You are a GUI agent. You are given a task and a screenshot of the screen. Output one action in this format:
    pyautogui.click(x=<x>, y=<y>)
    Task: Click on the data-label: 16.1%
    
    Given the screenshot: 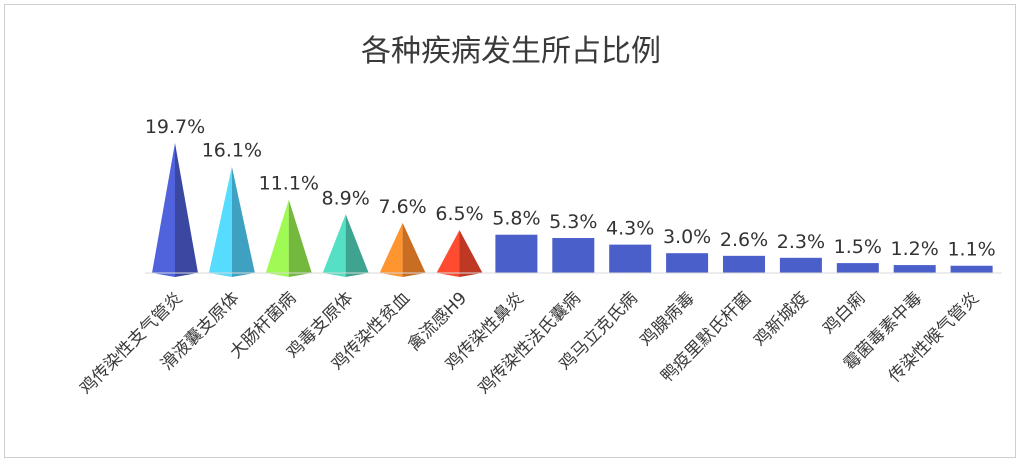 What is the action you would take?
    pyautogui.click(x=232, y=151)
    